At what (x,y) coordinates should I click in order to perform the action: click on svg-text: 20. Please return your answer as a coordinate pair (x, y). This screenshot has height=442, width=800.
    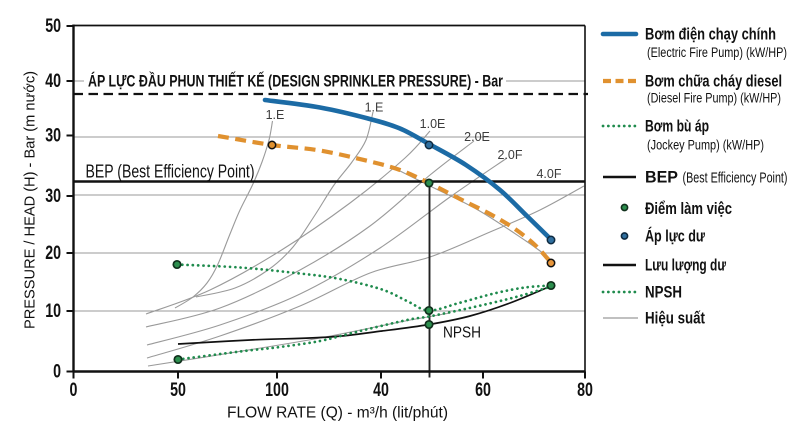
    Looking at the image, I should click on (53, 253).